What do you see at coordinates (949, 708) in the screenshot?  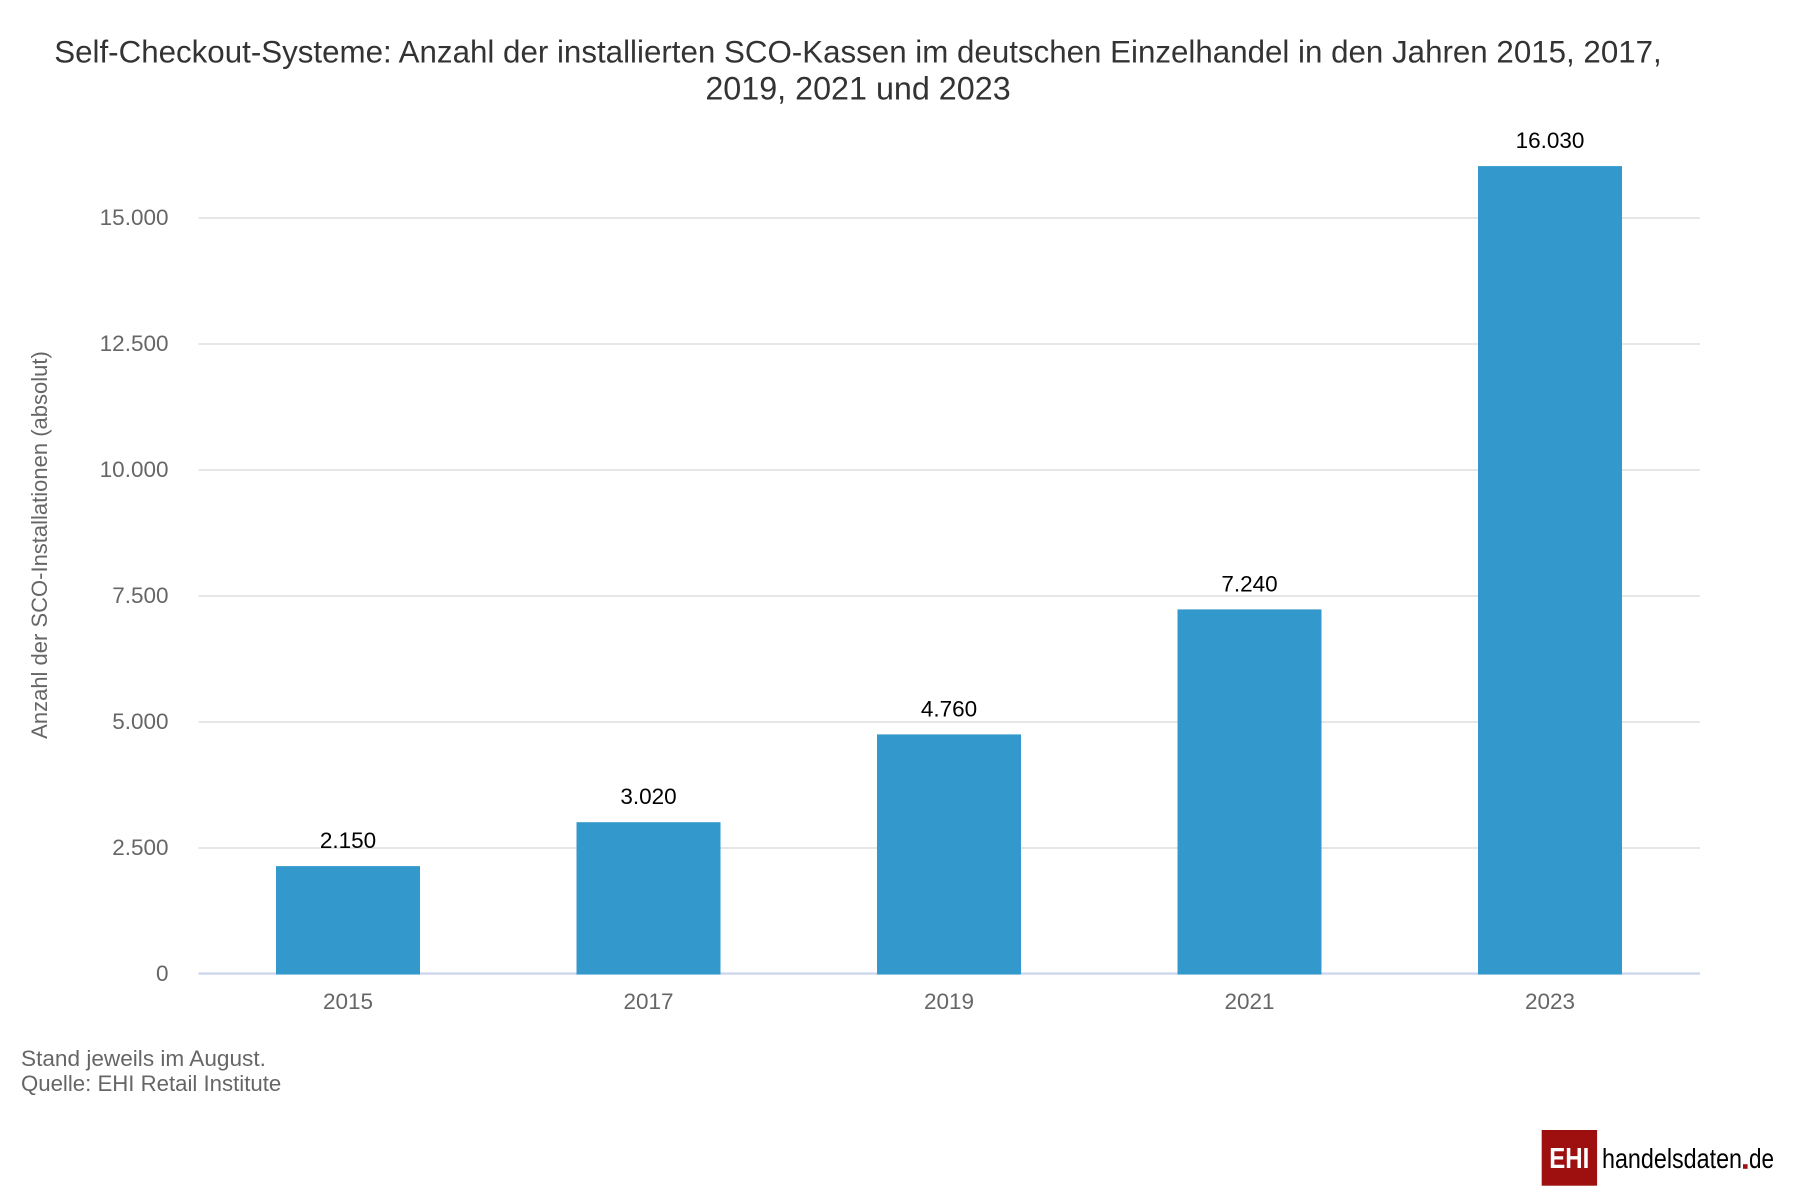 I see `svg-text: 4.760` at bounding box center [949, 708].